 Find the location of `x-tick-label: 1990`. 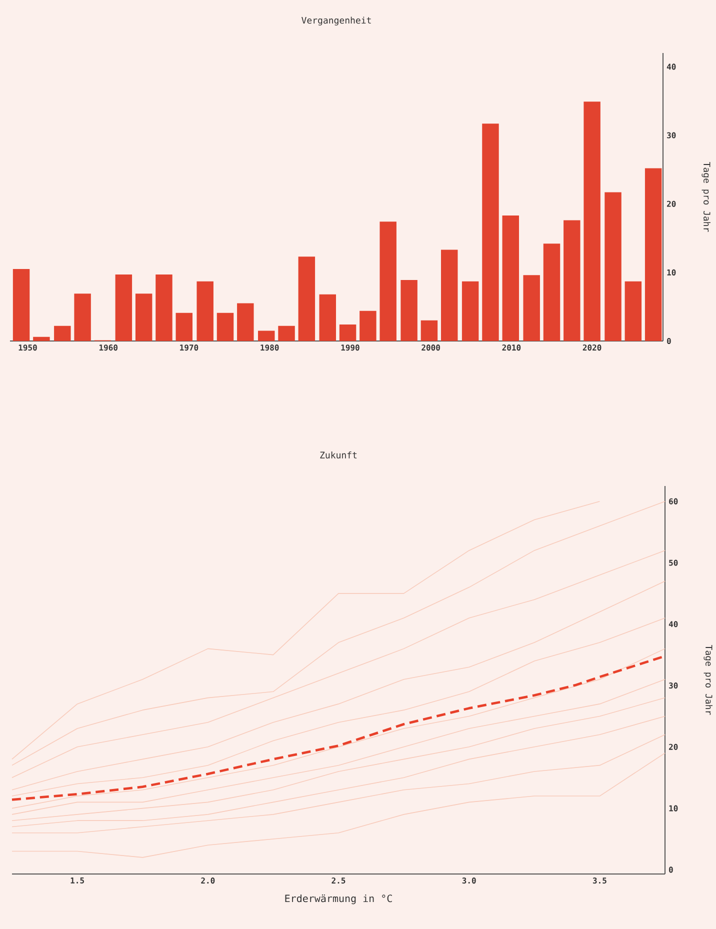

x-tick-label: 1990 is located at coordinates (350, 347).